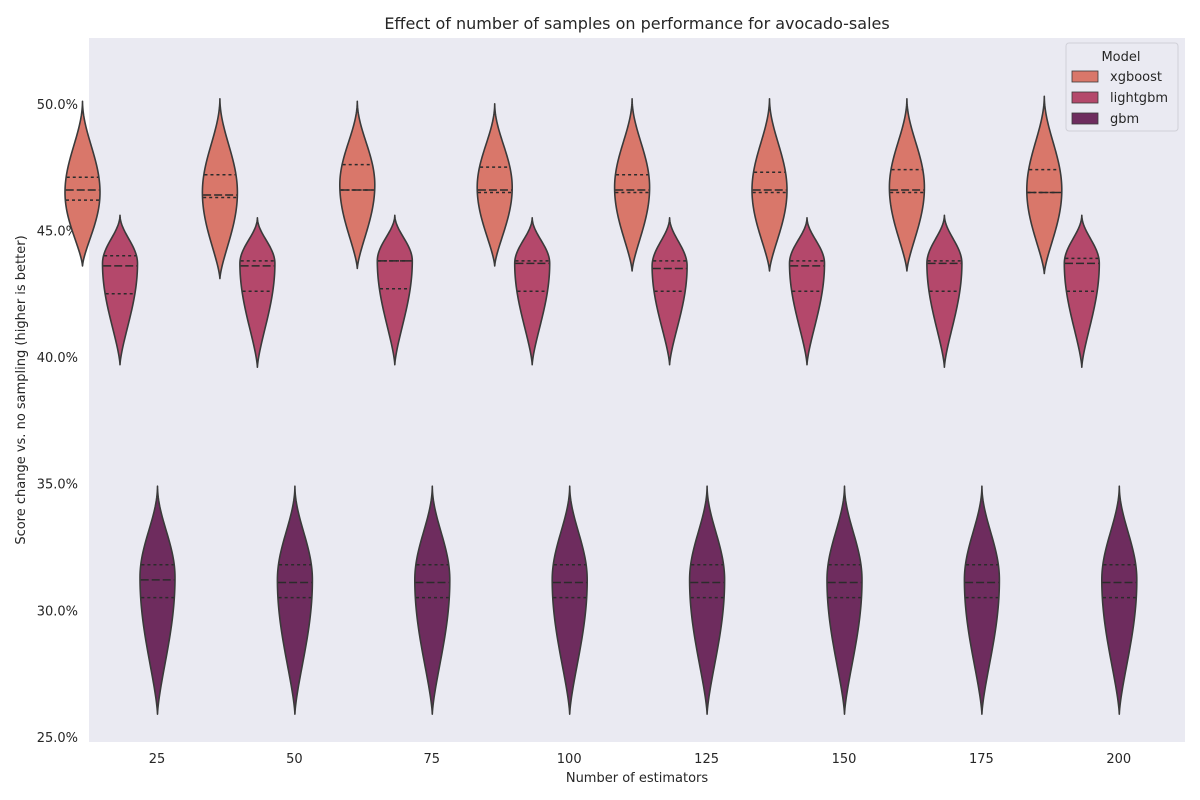 This screenshot has height=800, width=1200. Describe the element at coordinates (57, 485) in the screenshot. I see `y-tick-label: 35.0%` at that location.